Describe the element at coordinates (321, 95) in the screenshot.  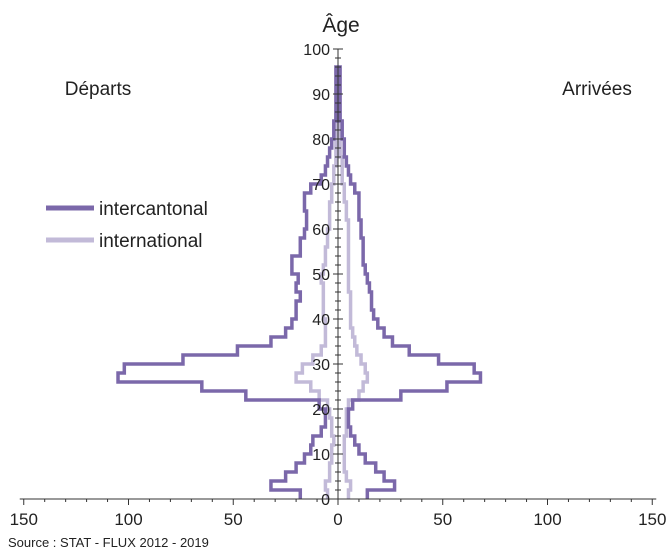
I see `y-tick-label: 90` at that location.